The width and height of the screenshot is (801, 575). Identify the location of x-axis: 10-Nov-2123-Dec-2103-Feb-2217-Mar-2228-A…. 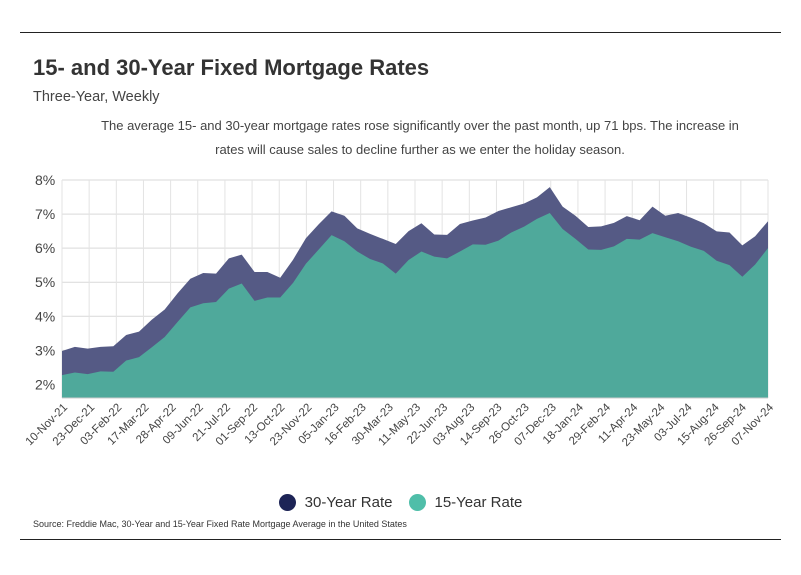
(400, 423).